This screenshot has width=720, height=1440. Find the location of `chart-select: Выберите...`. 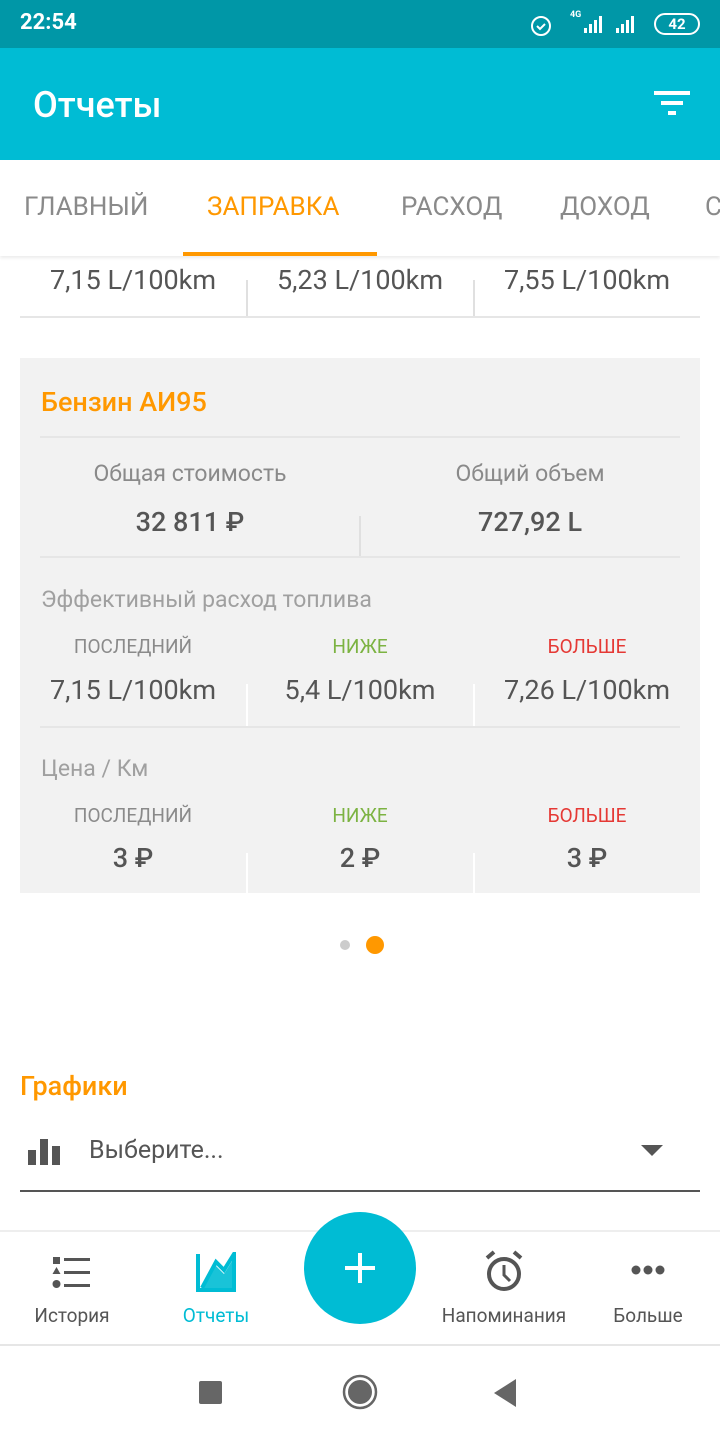

chart-select: Выберите... is located at coordinates (360, 1156).